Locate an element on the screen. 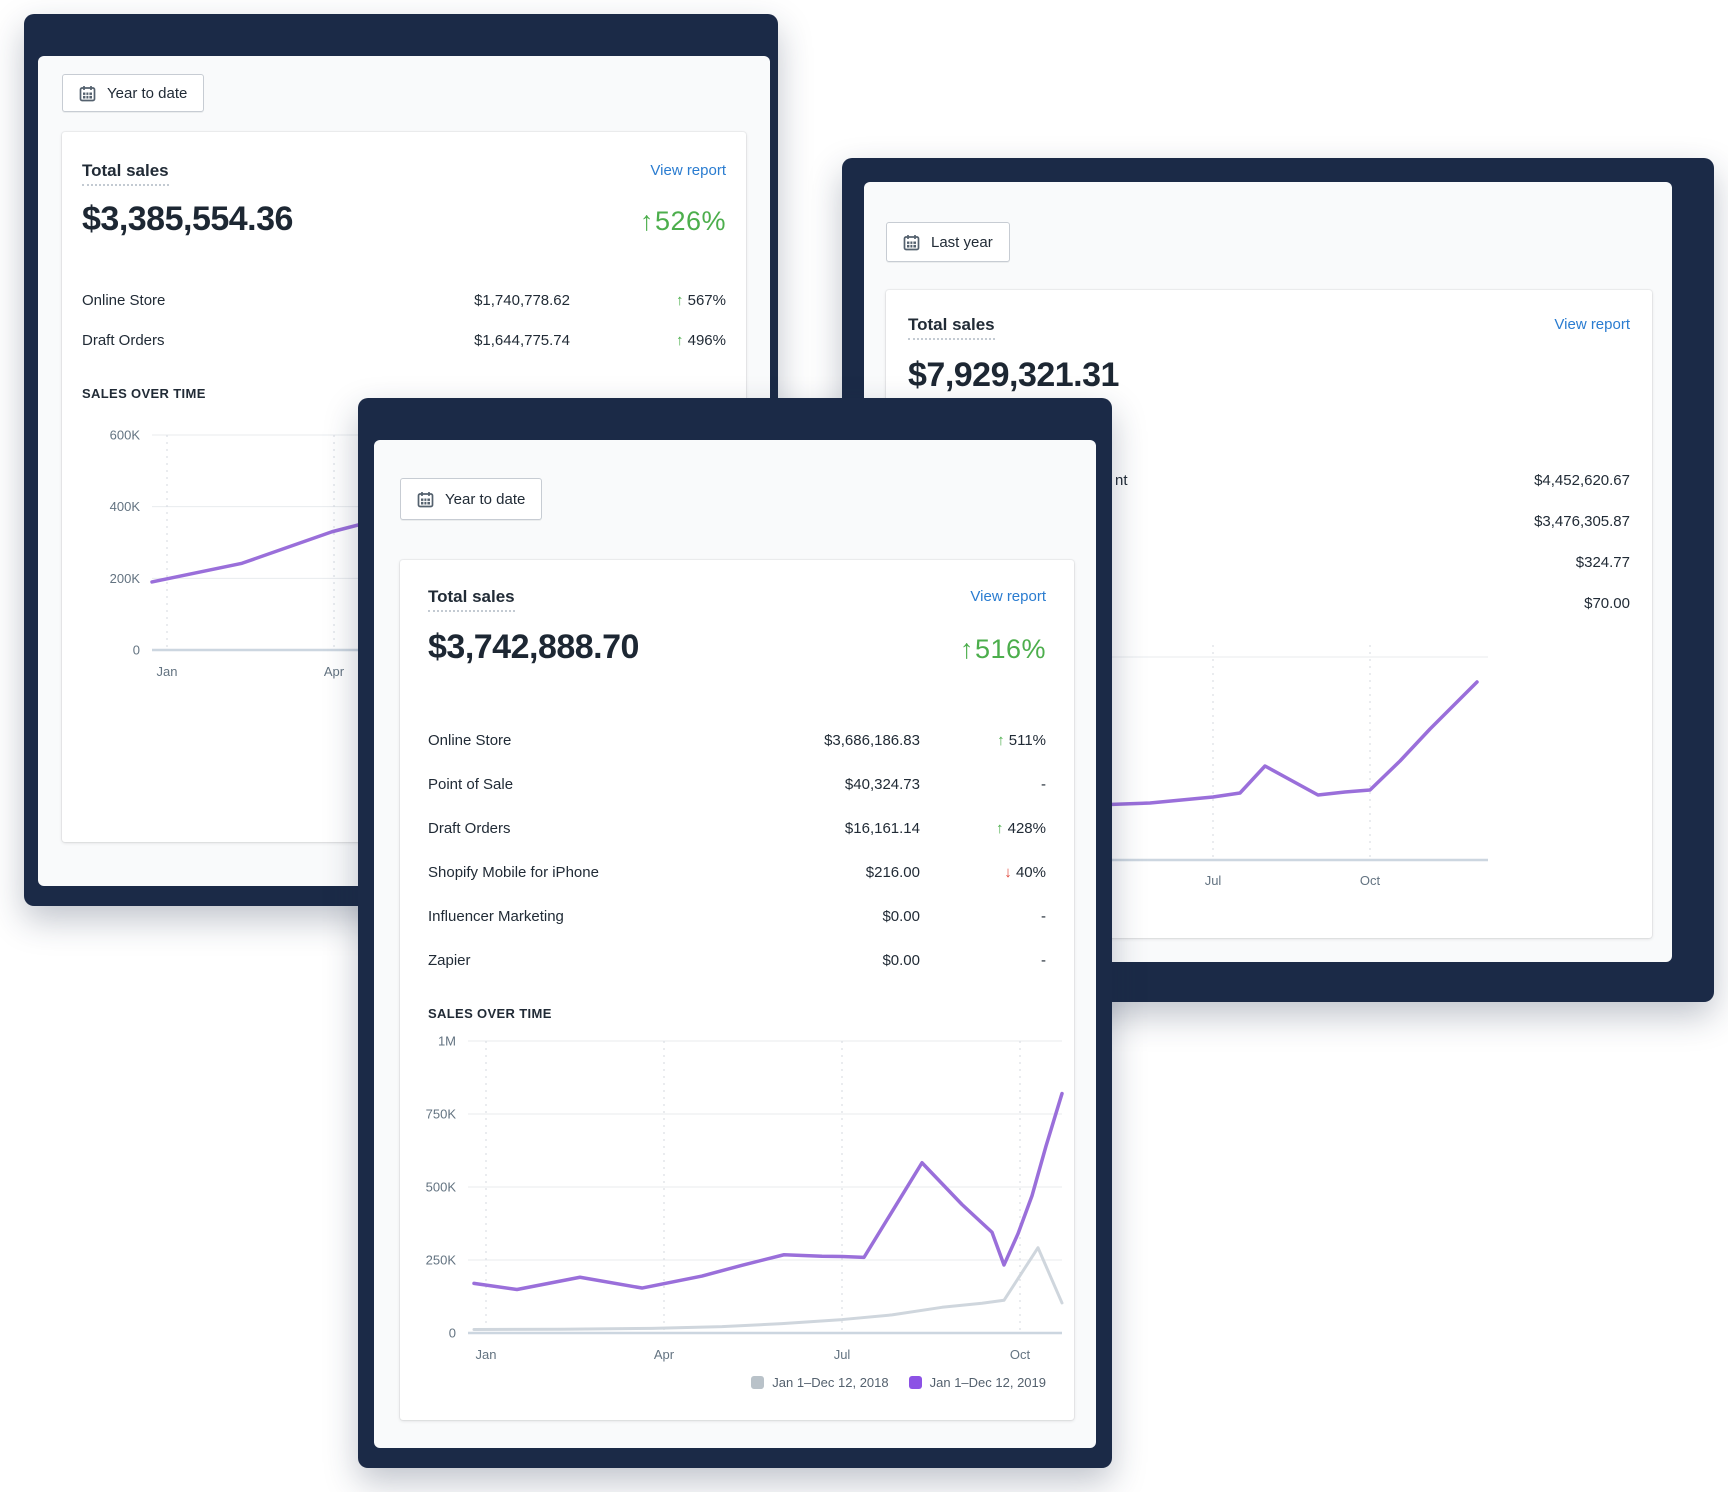  row-value: $3,686,186.83 is located at coordinates (872, 740).